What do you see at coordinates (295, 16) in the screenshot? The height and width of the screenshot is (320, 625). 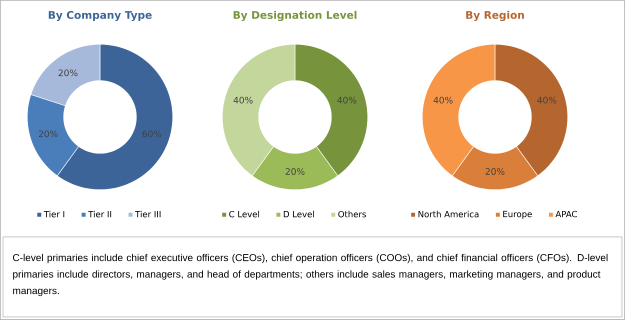 I see `chart-title: By Designation Level` at bounding box center [295, 16].